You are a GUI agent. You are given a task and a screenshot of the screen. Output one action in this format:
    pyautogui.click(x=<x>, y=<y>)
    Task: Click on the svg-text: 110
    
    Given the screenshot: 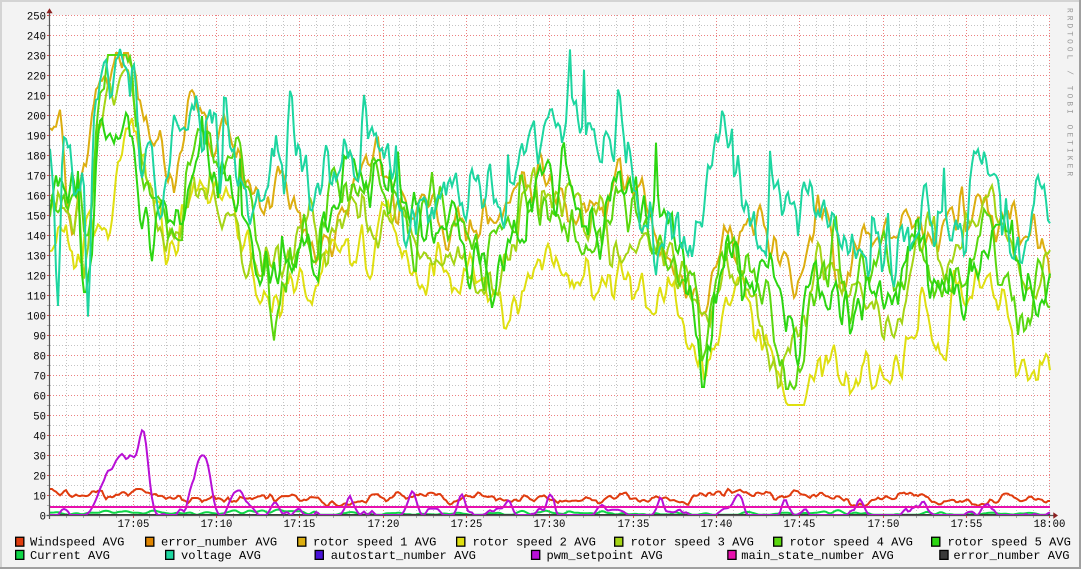 What is the action you would take?
    pyautogui.click(x=36, y=298)
    